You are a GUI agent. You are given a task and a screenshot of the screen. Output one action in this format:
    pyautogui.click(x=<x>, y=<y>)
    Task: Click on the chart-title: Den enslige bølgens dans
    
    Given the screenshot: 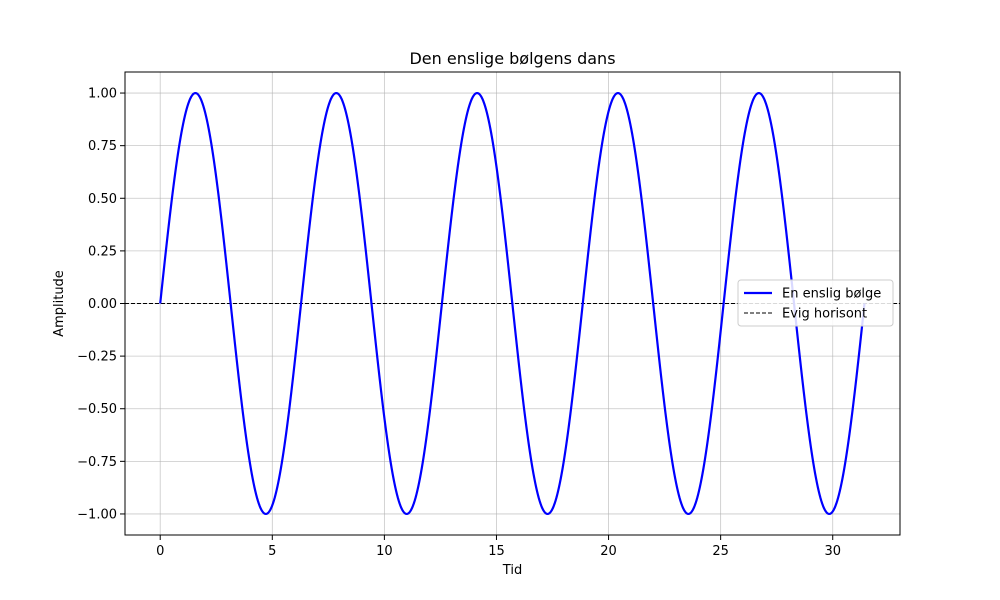 What is the action you would take?
    pyautogui.click(x=512, y=58)
    